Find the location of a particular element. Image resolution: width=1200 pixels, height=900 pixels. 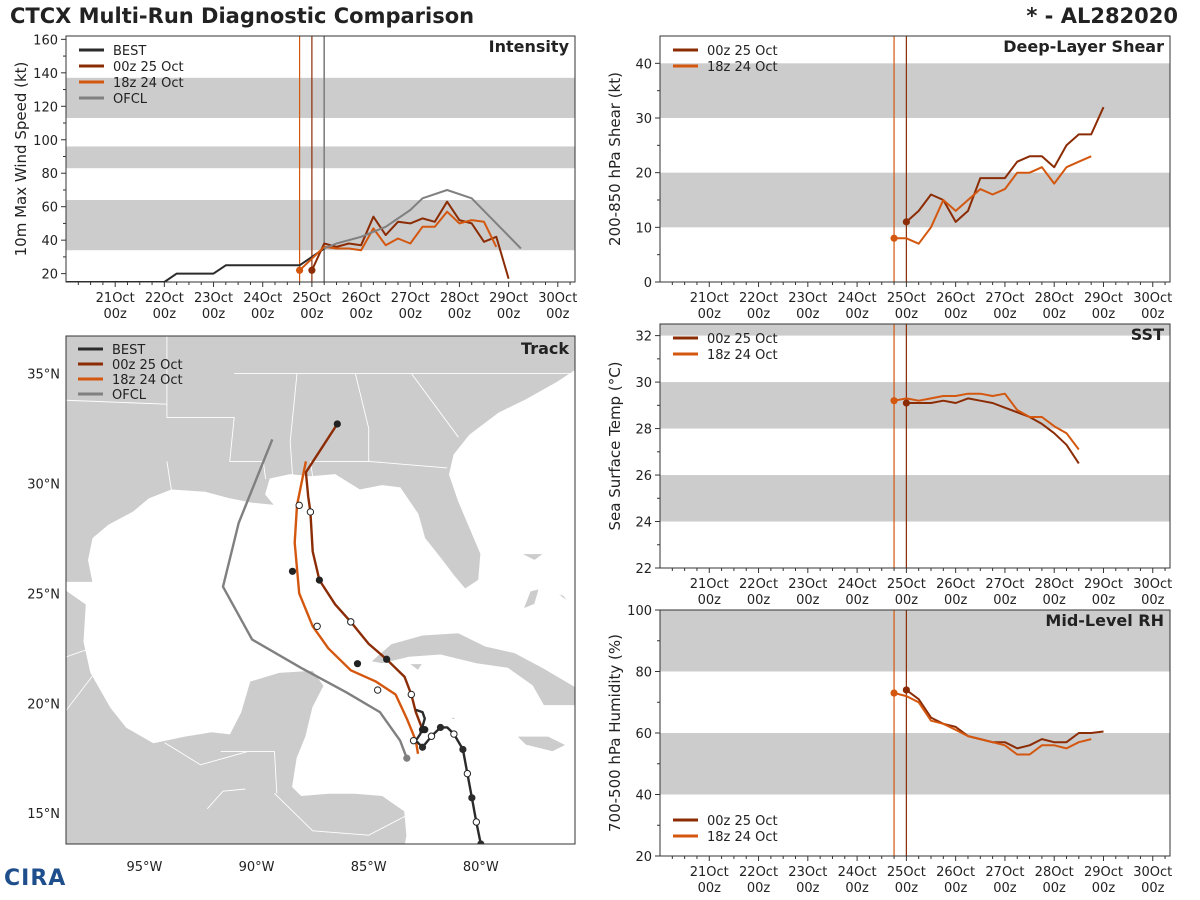

usa-landmass is located at coordinates (320, 463).